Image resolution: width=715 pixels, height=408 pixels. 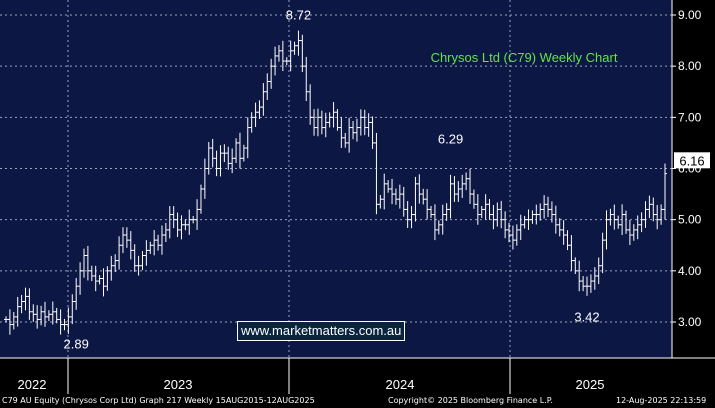 What do you see at coordinates (590, 384) in the screenshot?
I see `x-tick-label: 2025` at bounding box center [590, 384].